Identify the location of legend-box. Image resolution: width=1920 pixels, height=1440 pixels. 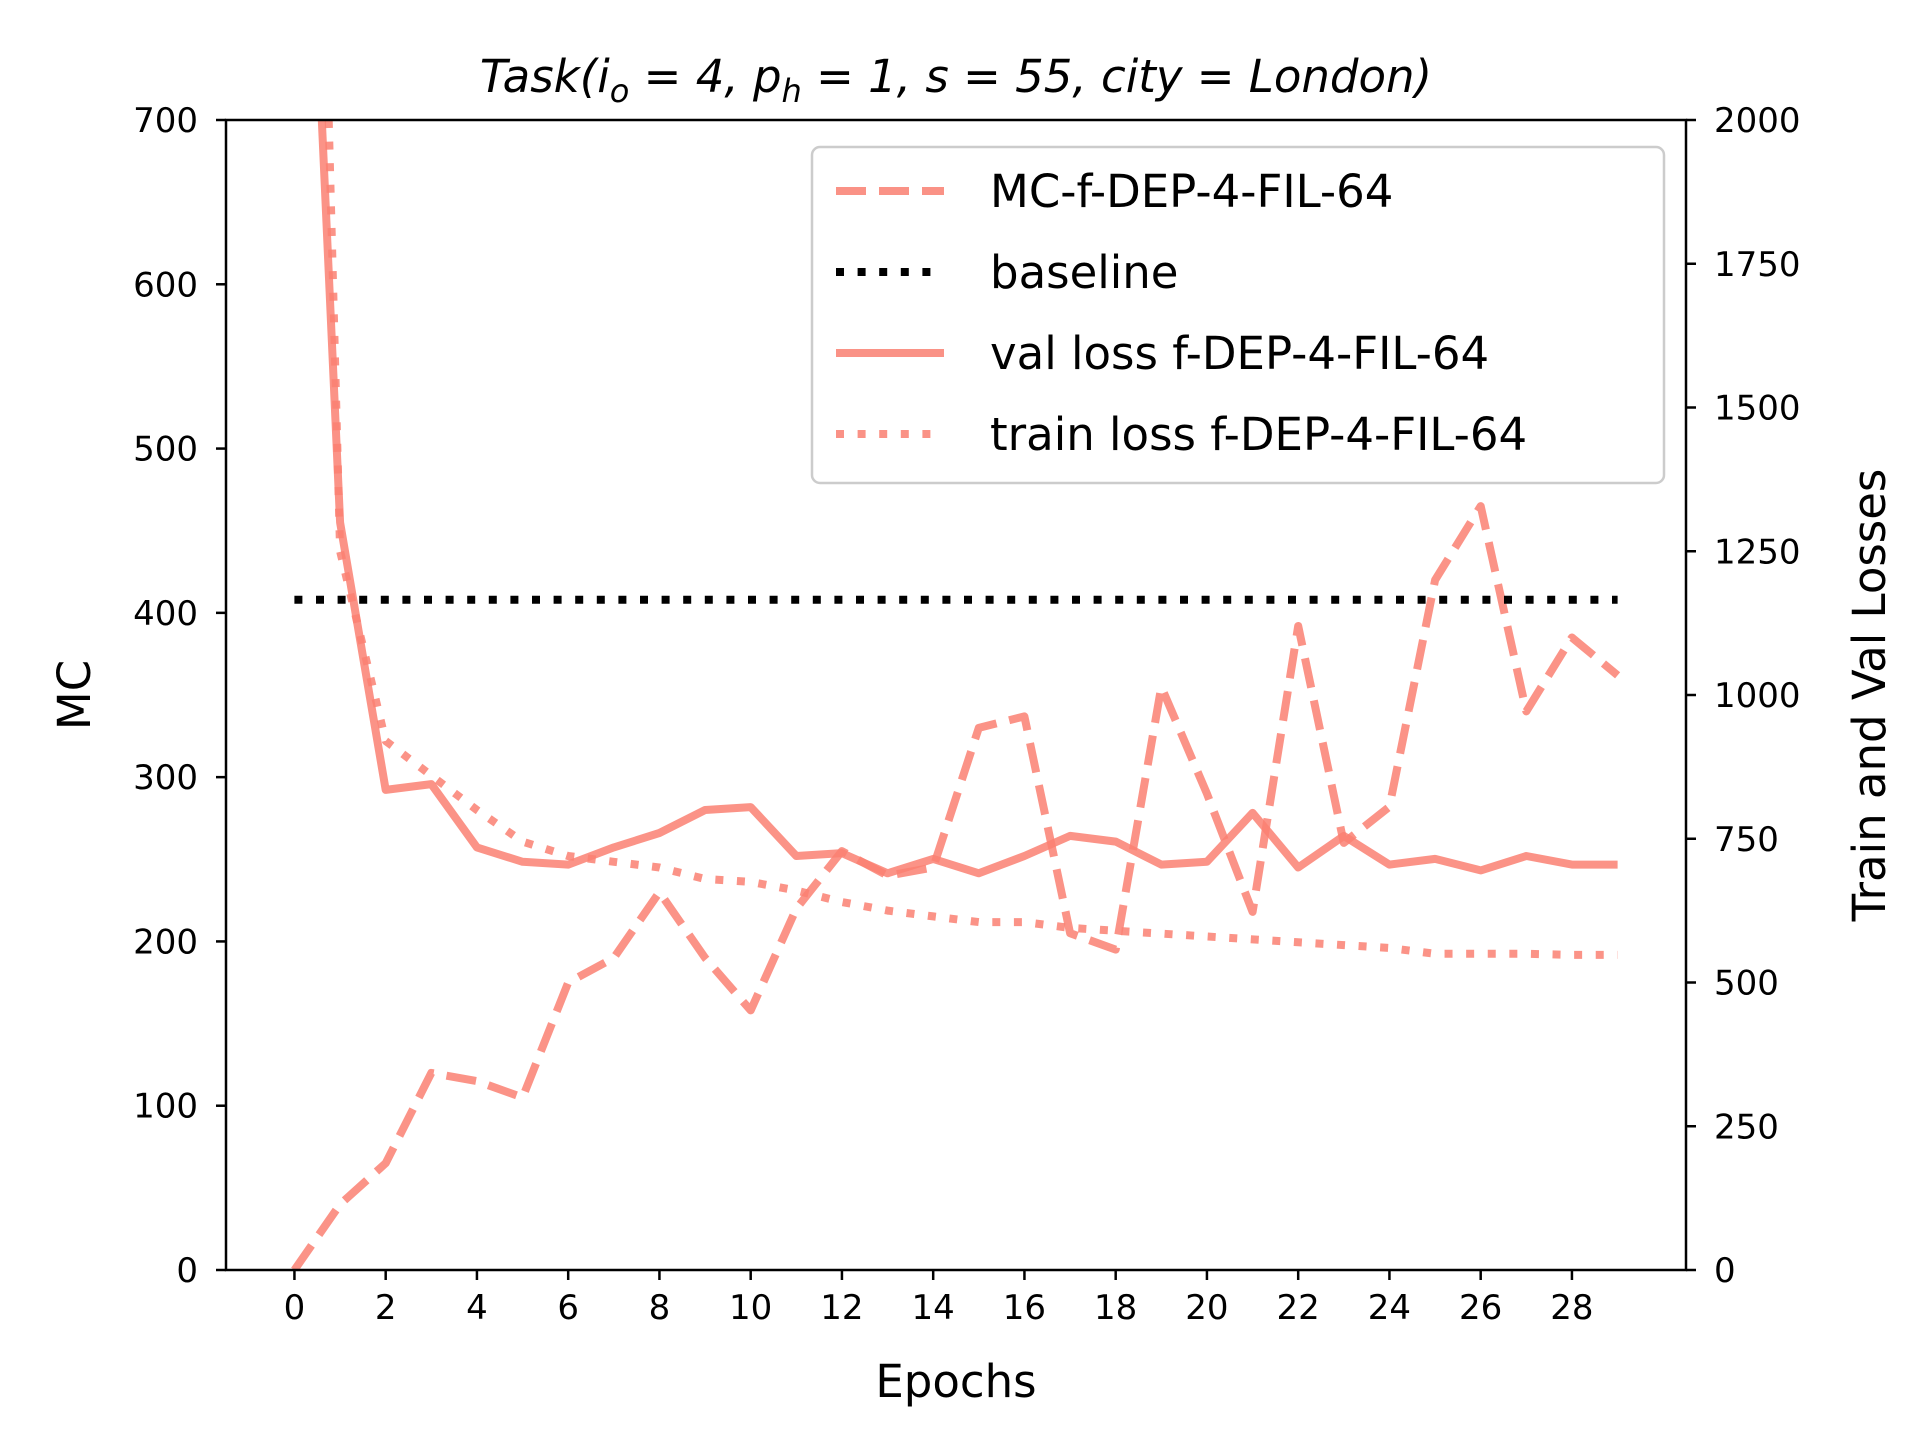
(1238, 315).